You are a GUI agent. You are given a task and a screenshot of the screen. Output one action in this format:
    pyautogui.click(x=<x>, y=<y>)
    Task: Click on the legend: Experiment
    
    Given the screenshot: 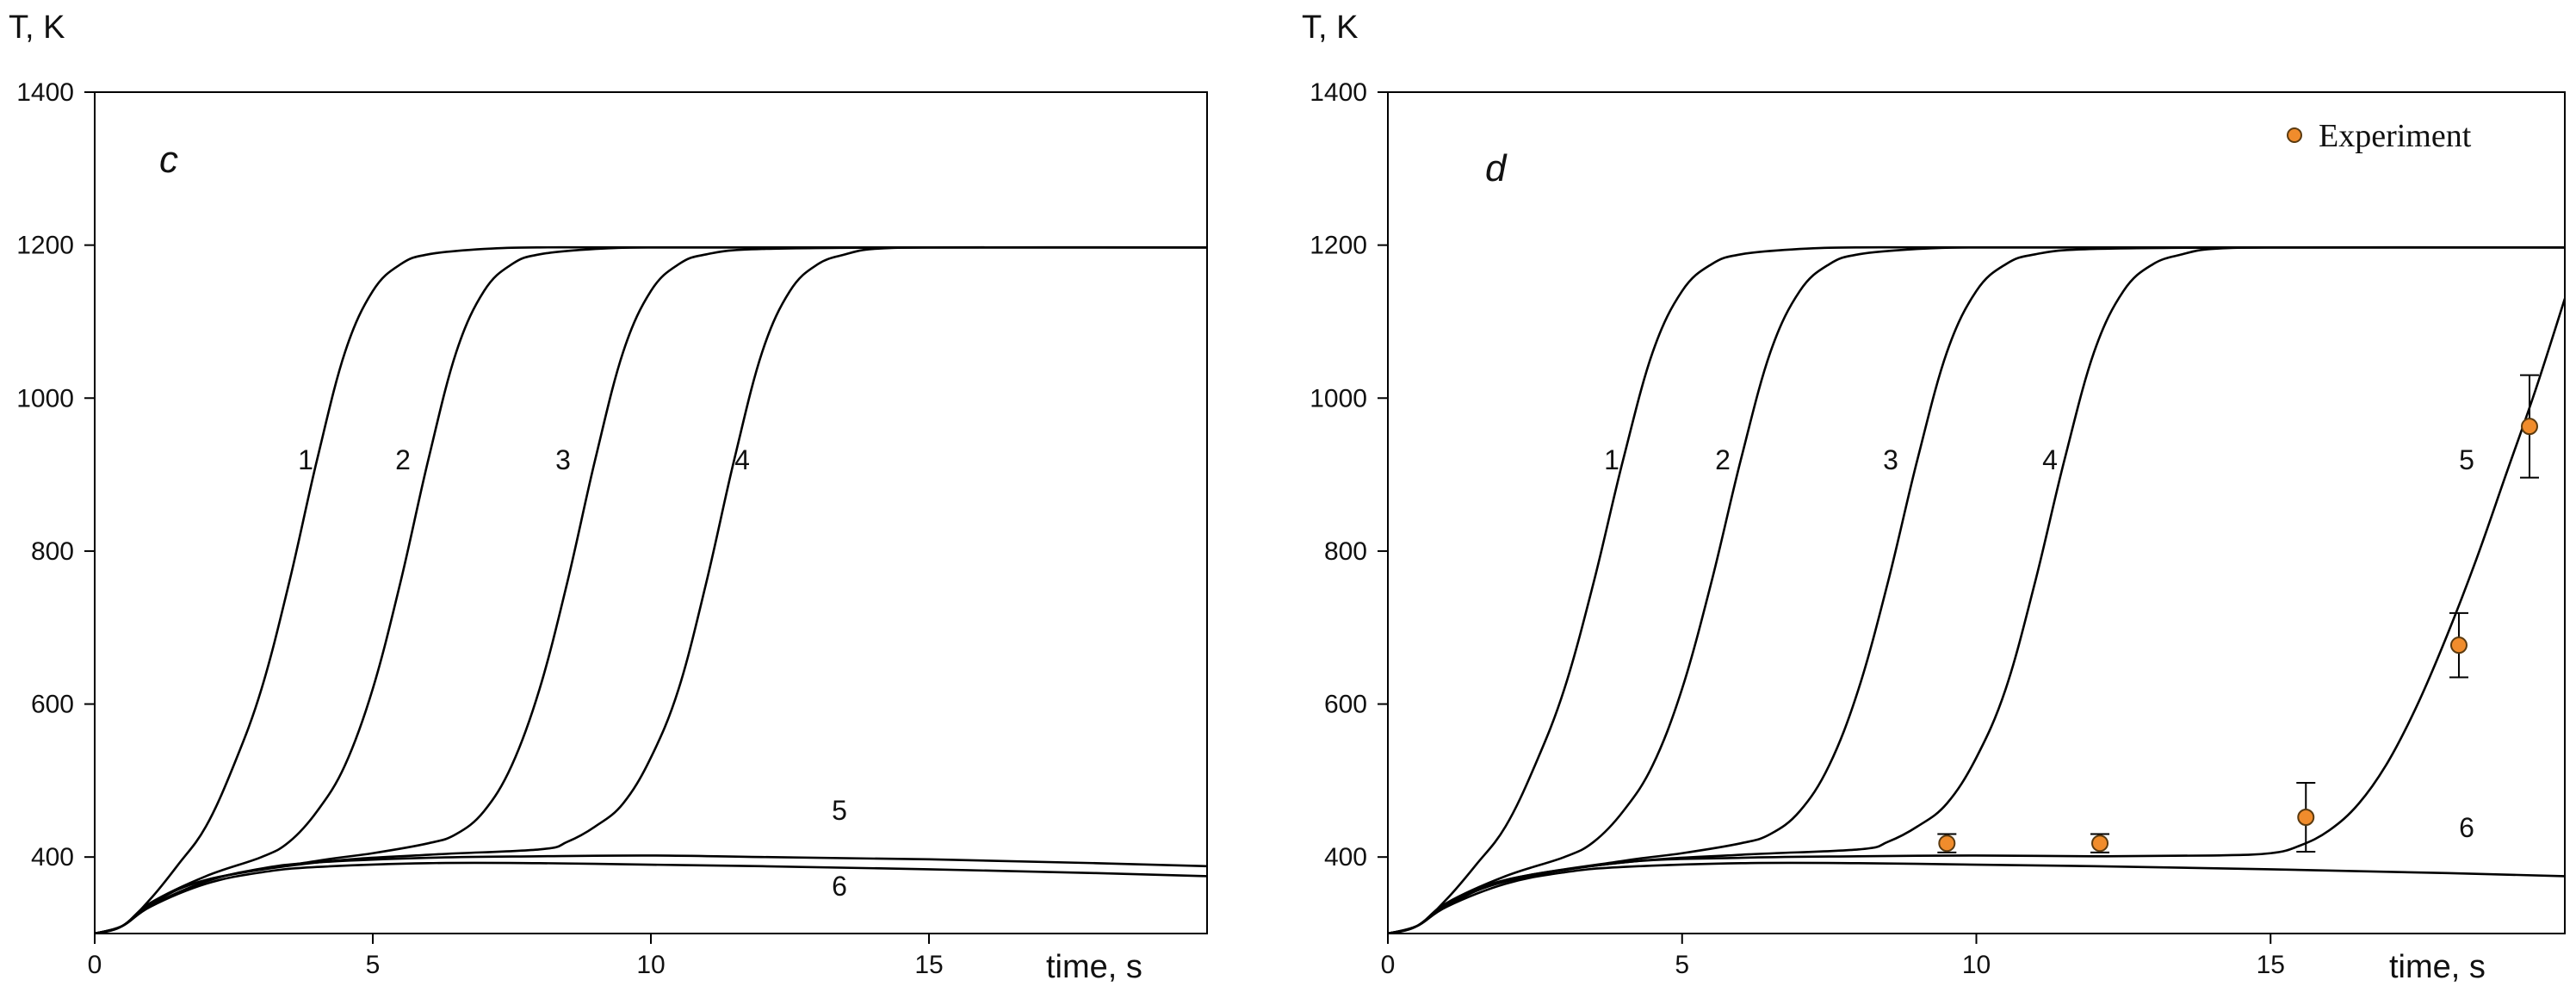 What is the action you would take?
    pyautogui.click(x=2380, y=136)
    